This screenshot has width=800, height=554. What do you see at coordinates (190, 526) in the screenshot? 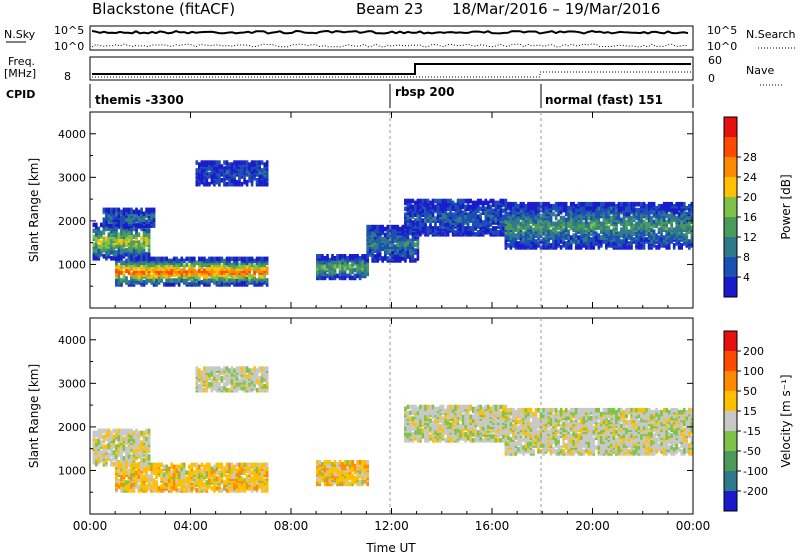
I see `x-tick-label-2: 04:00` at bounding box center [190, 526].